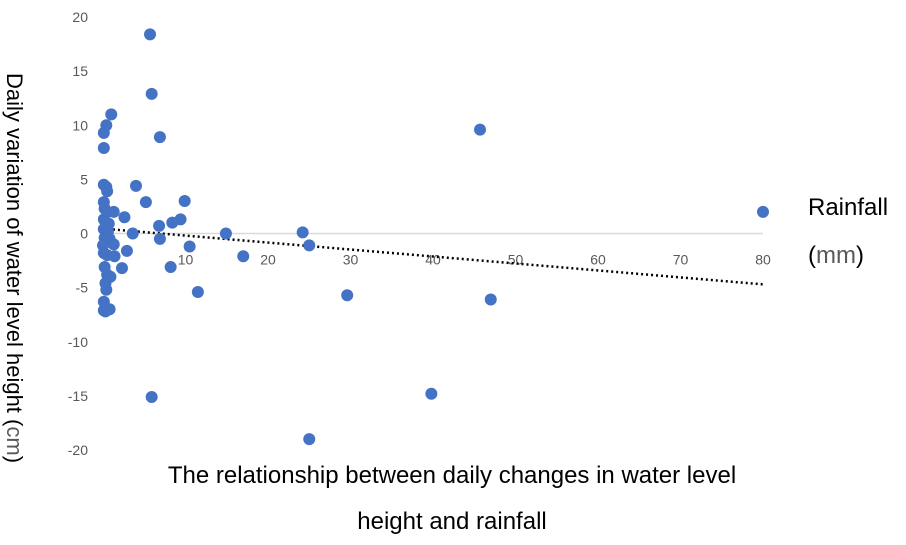 The height and width of the screenshot is (545, 906). I want to click on y-axis-ticks: 20 15 10 5 0 -5 -10 -15 -20, so click(78, 233).